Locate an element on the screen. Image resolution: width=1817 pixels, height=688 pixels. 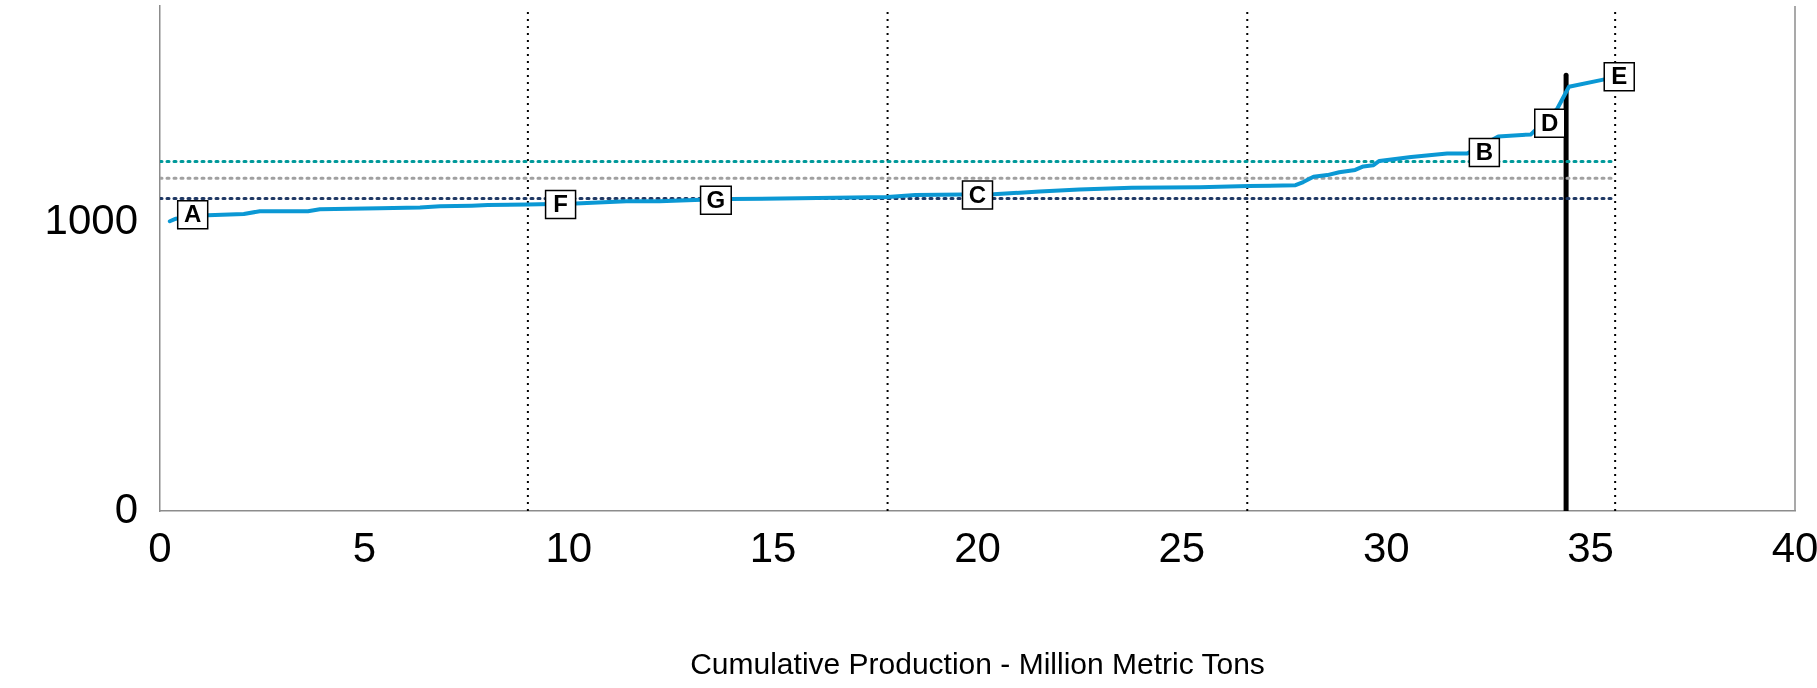
x-tick-label: 10 is located at coordinates (569, 547).